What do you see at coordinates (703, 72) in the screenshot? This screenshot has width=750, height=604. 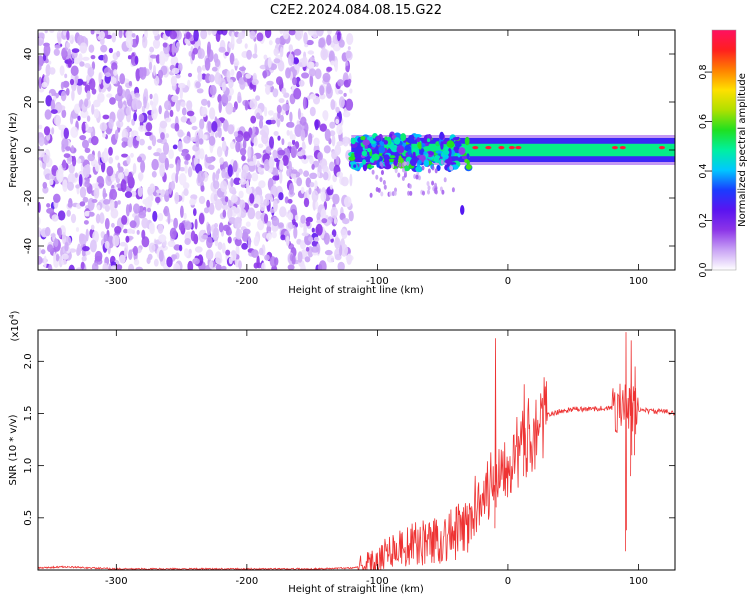 I see `colorbar-tick-label: 0.8` at bounding box center [703, 72].